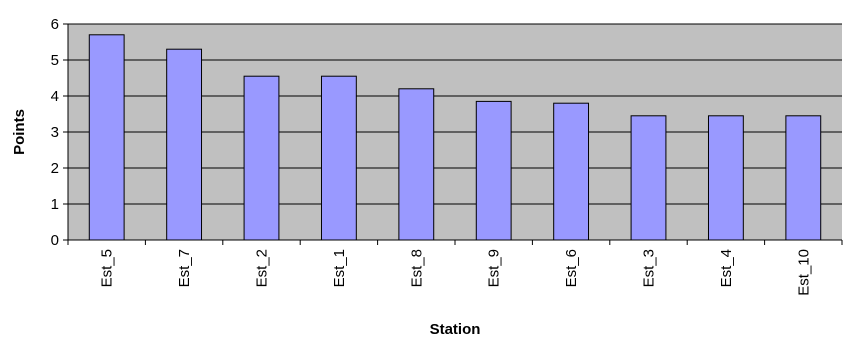  Describe the element at coordinates (339, 268) in the screenshot. I see `x-tick-label: Est_1` at that location.